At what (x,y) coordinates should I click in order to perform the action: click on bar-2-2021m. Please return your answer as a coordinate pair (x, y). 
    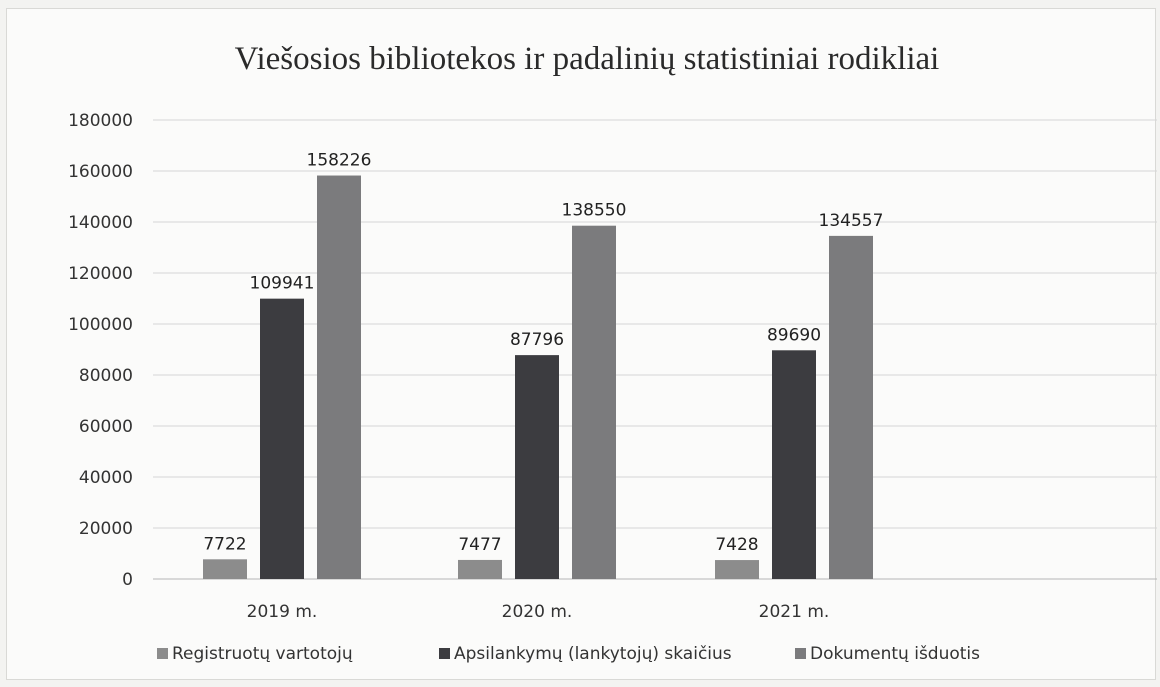
    Looking at the image, I should click on (794, 464).